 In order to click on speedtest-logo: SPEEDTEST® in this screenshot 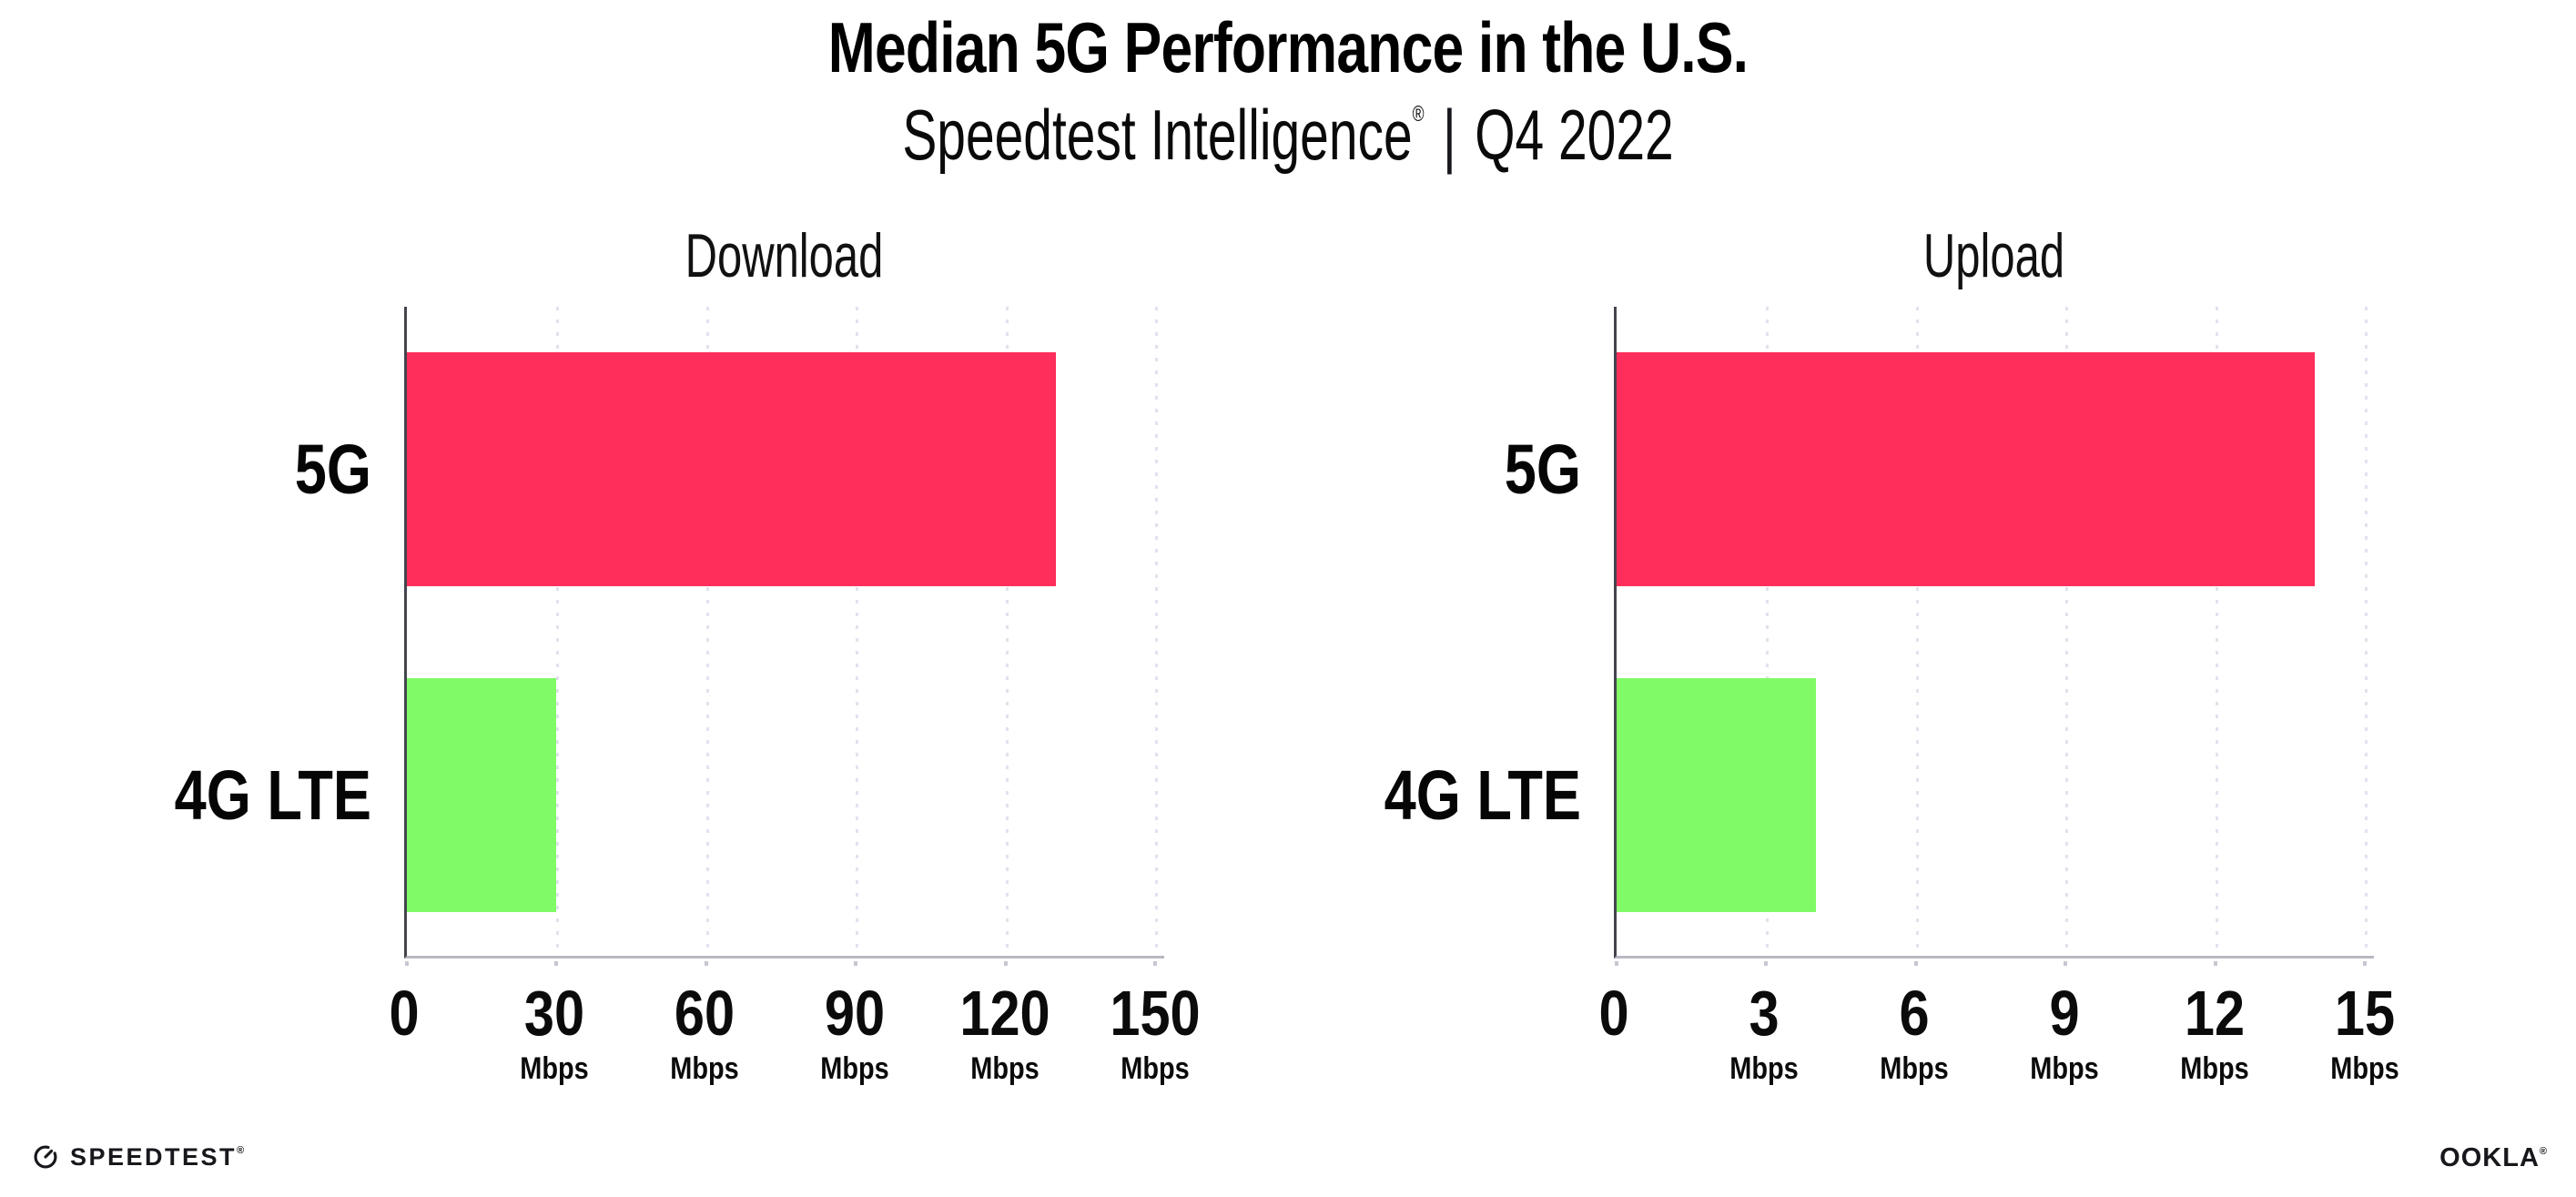, I will do `click(138, 1156)`.